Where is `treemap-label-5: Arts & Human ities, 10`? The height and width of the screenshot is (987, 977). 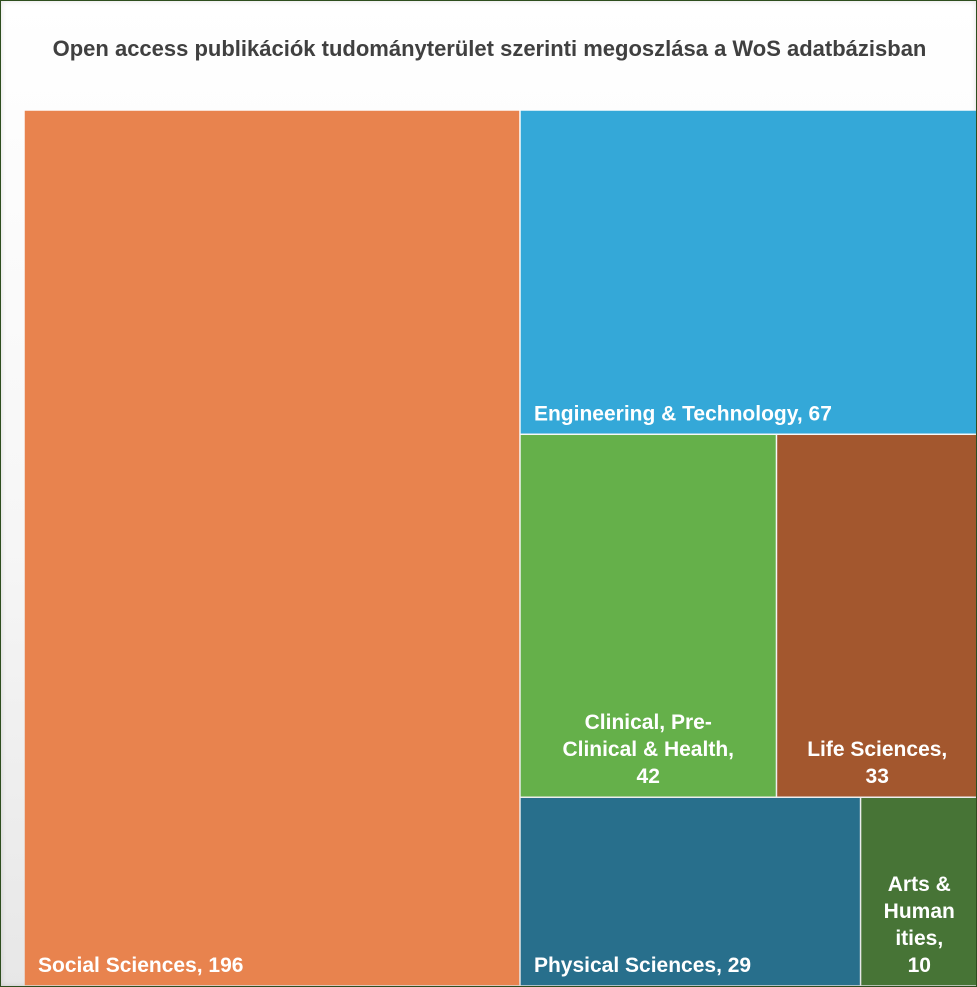 treemap-label-5: Arts & Human ities, 10 is located at coordinates (919, 925).